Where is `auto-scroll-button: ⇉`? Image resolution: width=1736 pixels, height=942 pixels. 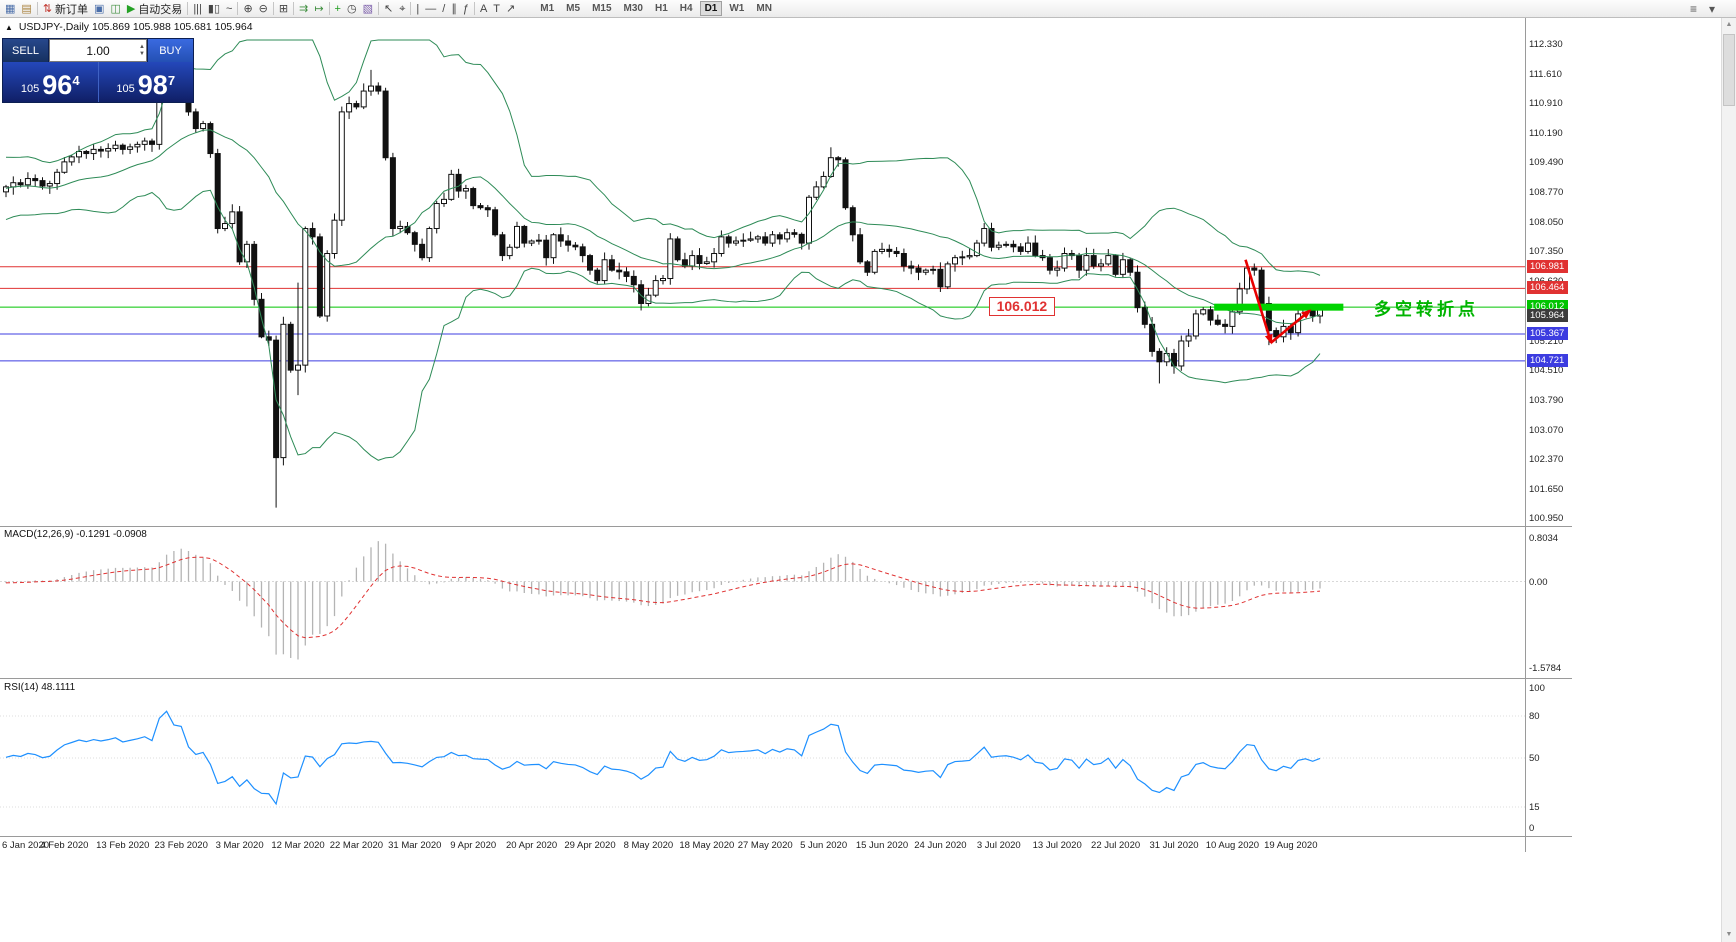
auto-scroll-button: ⇉ is located at coordinates (303, 9).